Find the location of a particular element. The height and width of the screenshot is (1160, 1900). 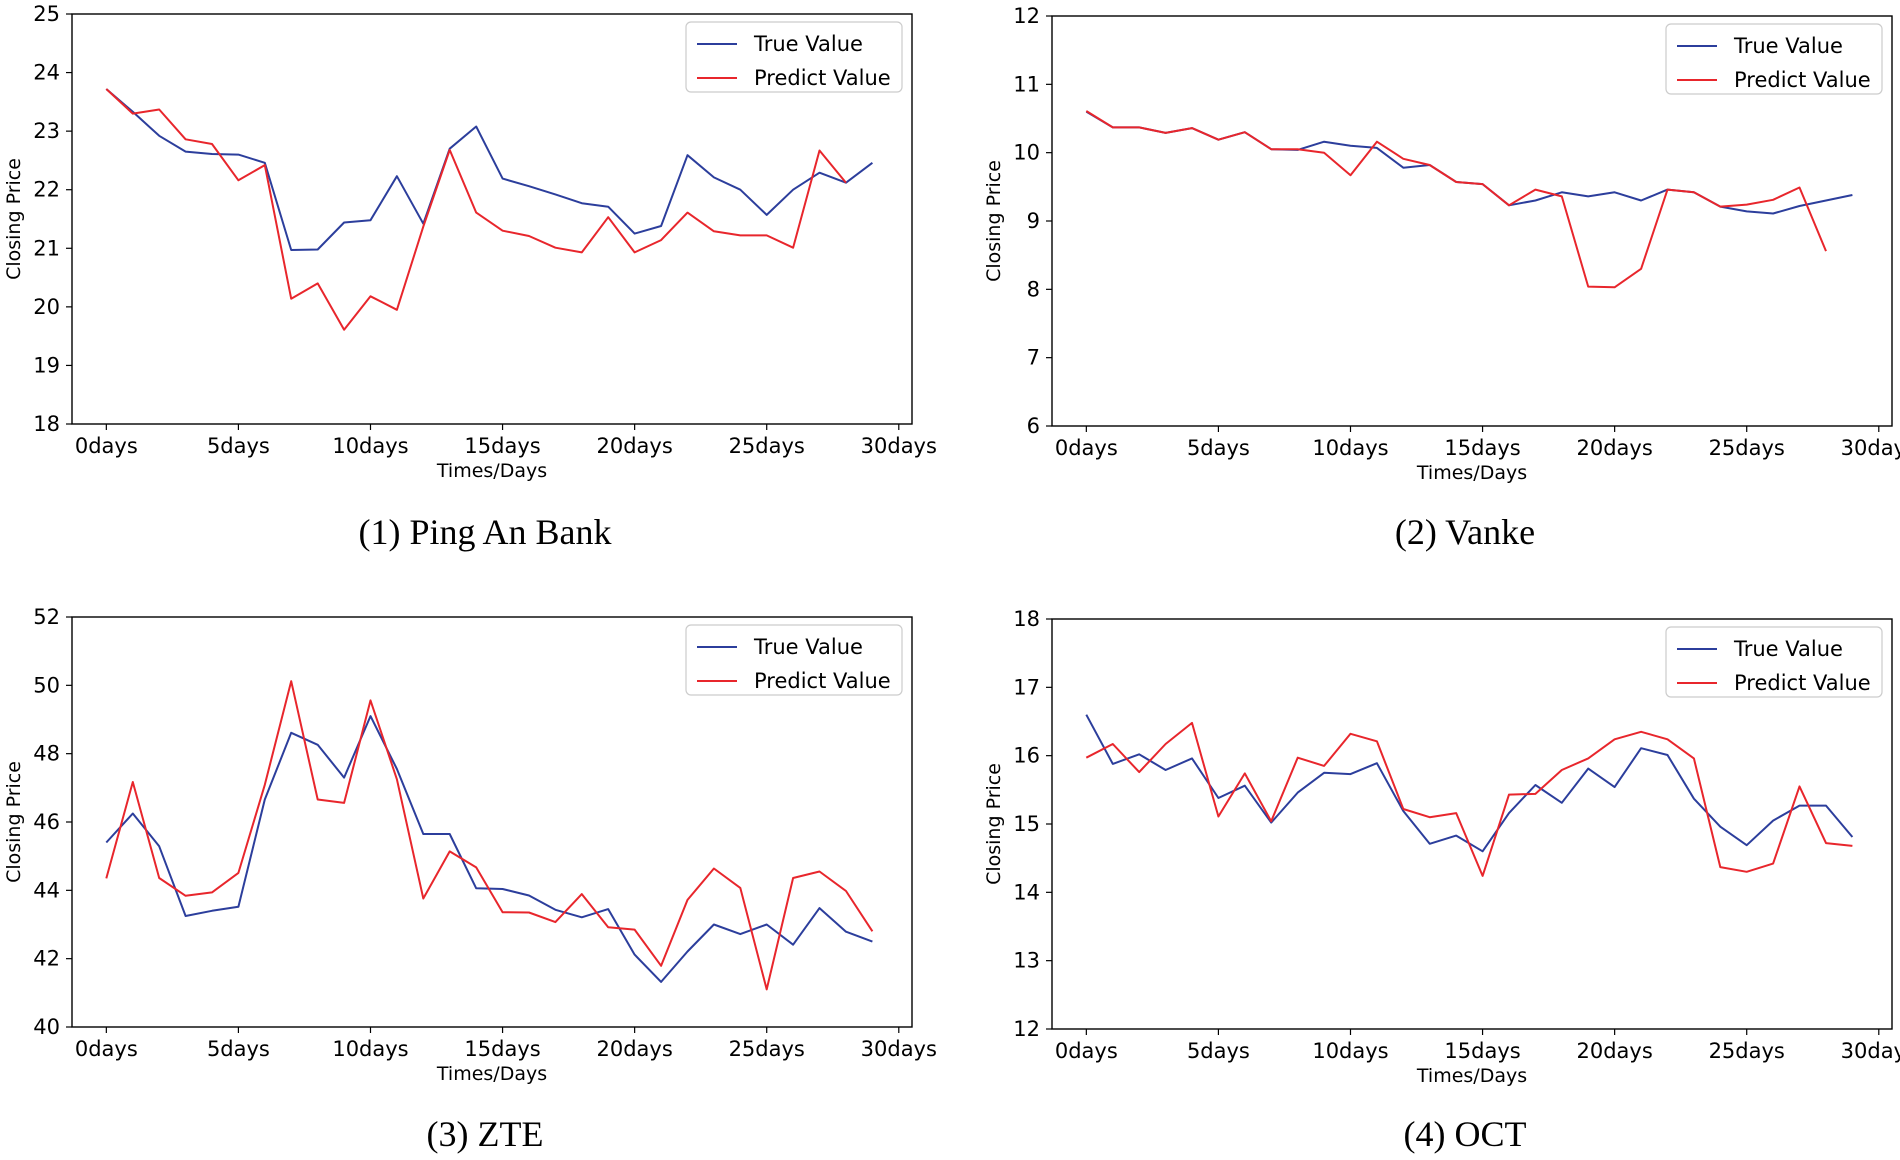

y-tick-label: 42 is located at coordinates (46, 959).